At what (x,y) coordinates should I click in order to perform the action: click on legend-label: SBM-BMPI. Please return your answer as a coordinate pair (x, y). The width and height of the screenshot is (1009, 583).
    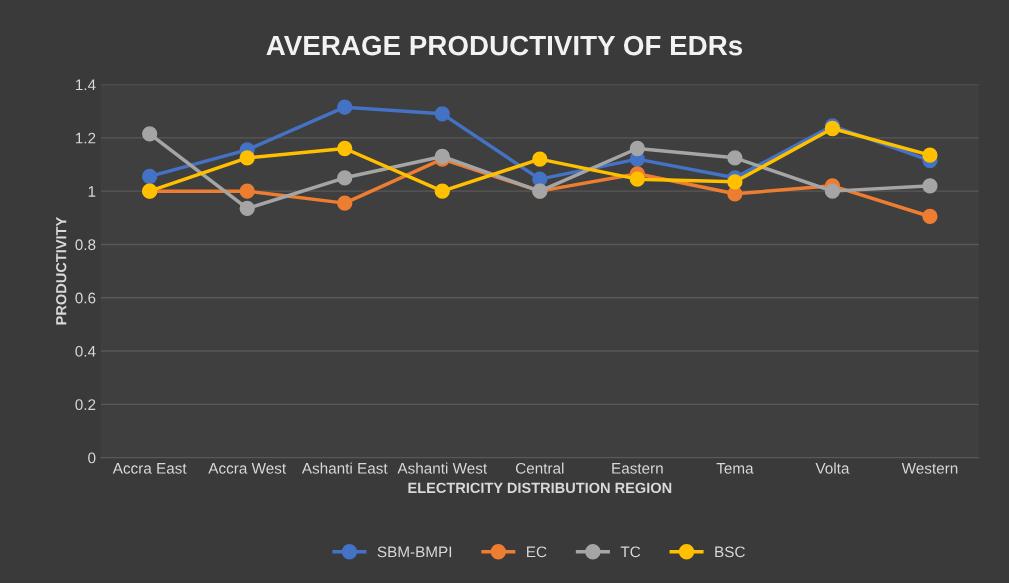
    Looking at the image, I should click on (414, 552).